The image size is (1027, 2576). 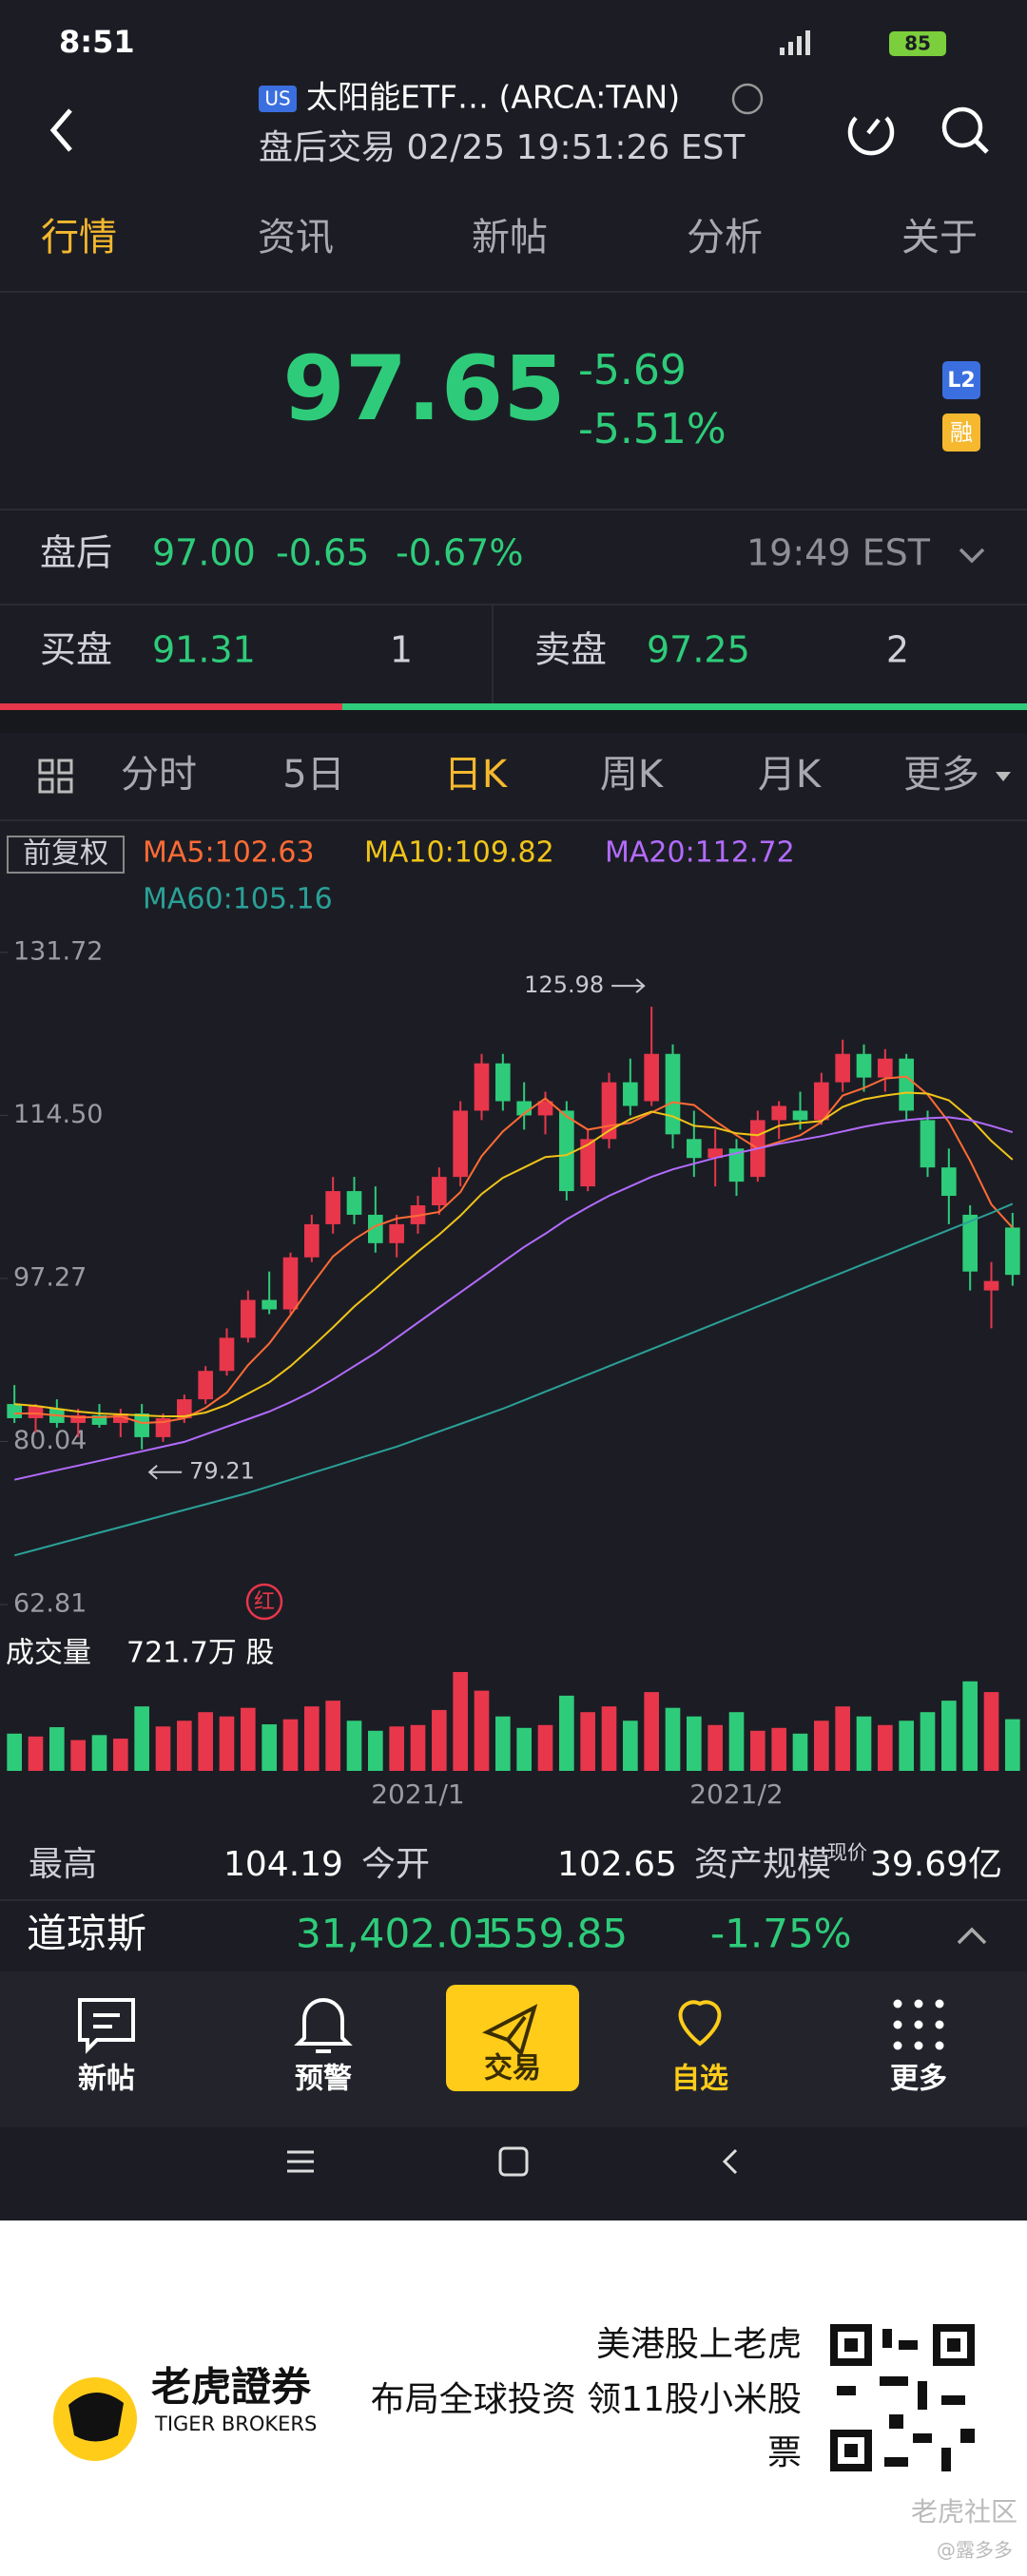 I want to click on red-badge, so click(x=264, y=1602).